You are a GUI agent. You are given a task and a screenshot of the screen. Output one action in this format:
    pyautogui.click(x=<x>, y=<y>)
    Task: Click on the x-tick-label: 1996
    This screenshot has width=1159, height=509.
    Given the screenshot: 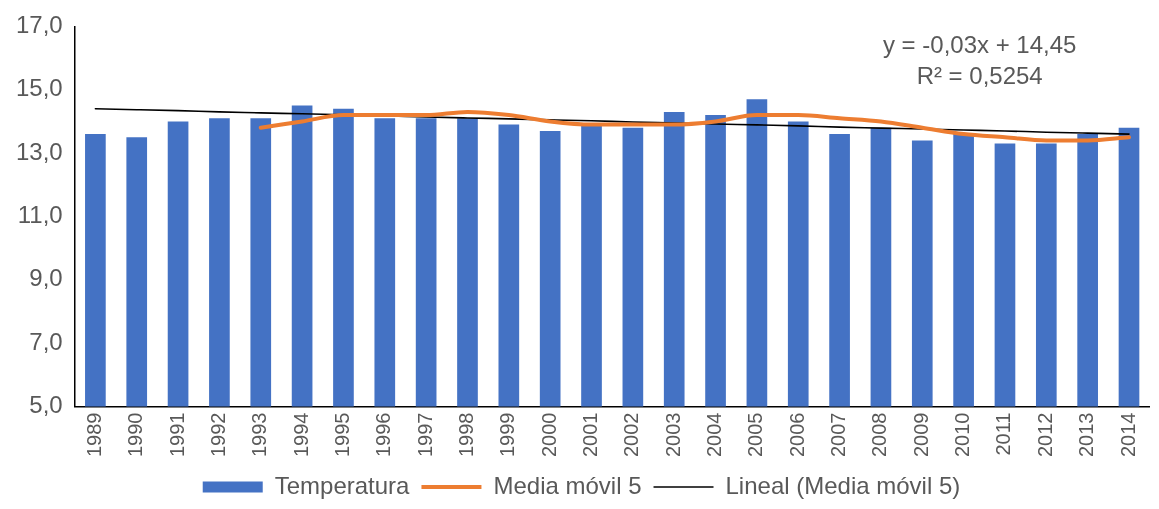 What is the action you would take?
    pyautogui.click(x=383, y=435)
    